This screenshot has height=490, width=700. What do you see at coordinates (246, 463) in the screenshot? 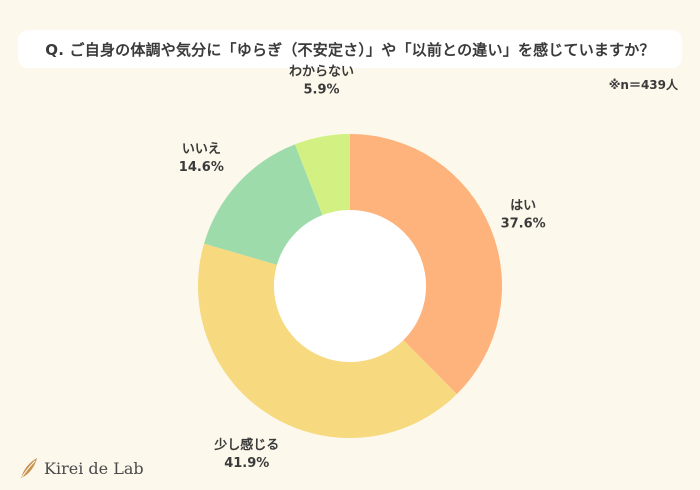
I see `slice-value-2: 41.9%` at bounding box center [246, 463].